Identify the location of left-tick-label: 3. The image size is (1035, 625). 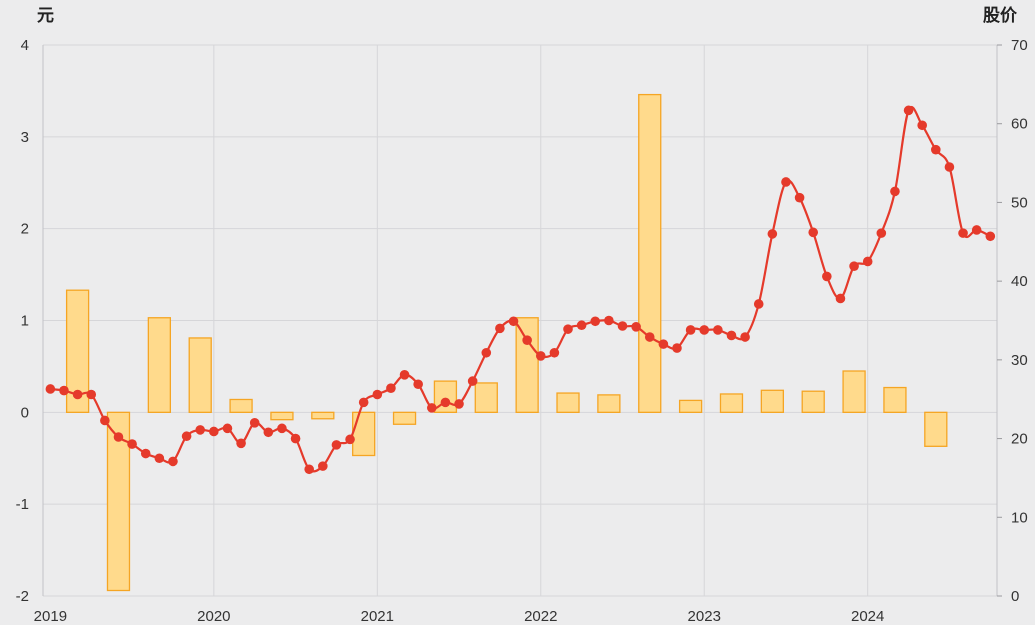
(25, 137).